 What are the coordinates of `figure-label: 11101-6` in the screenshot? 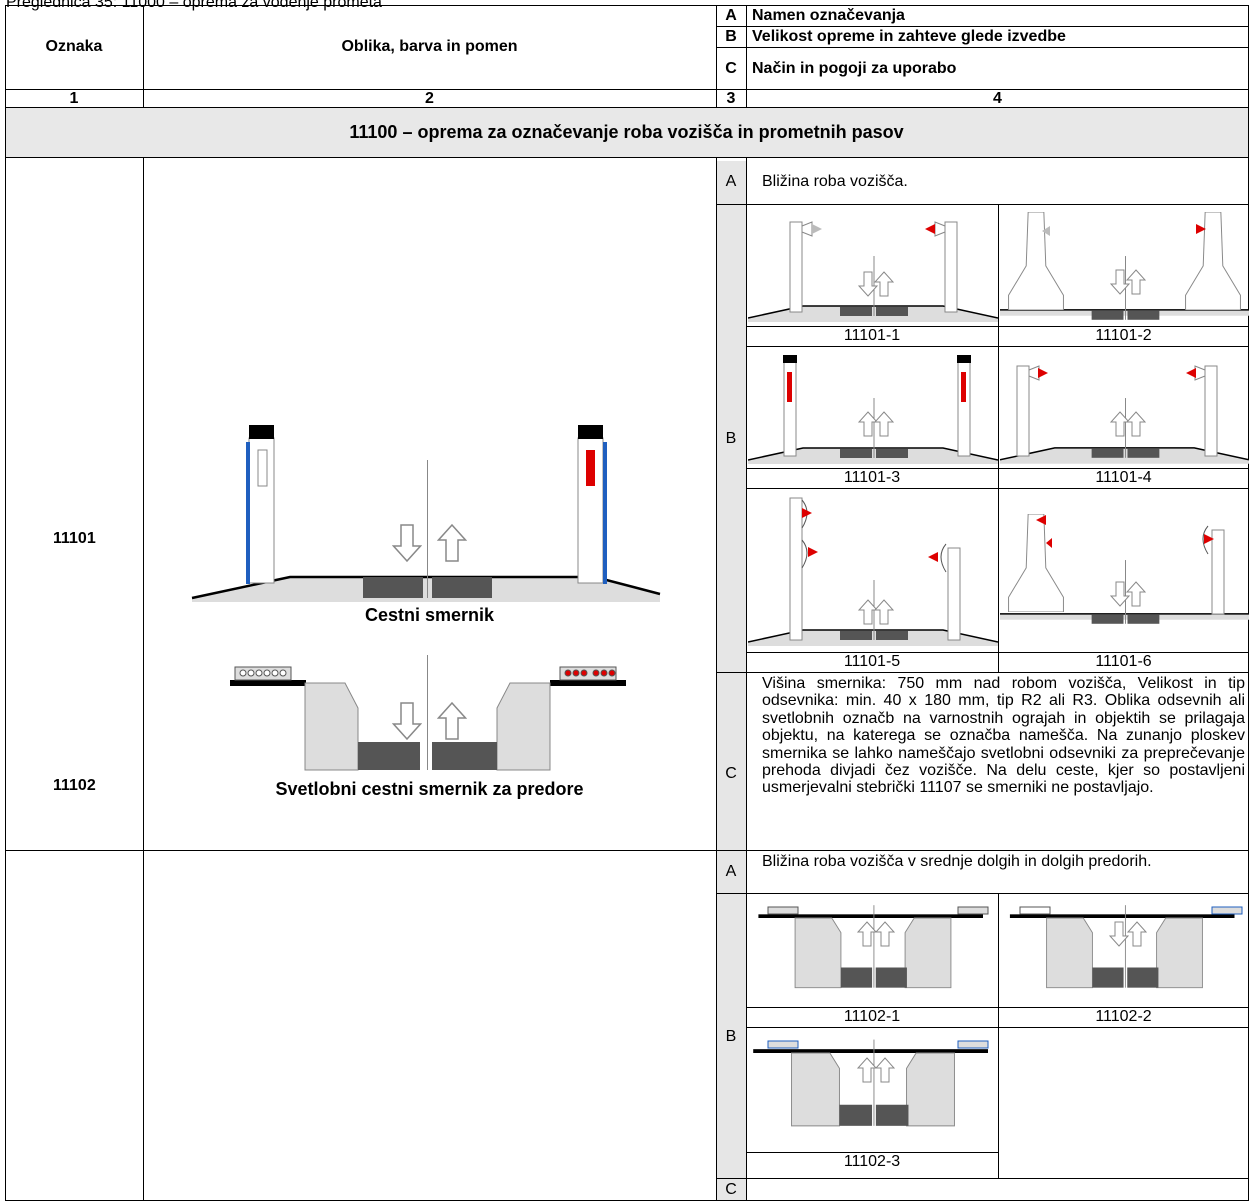 It's located at (1123, 661).